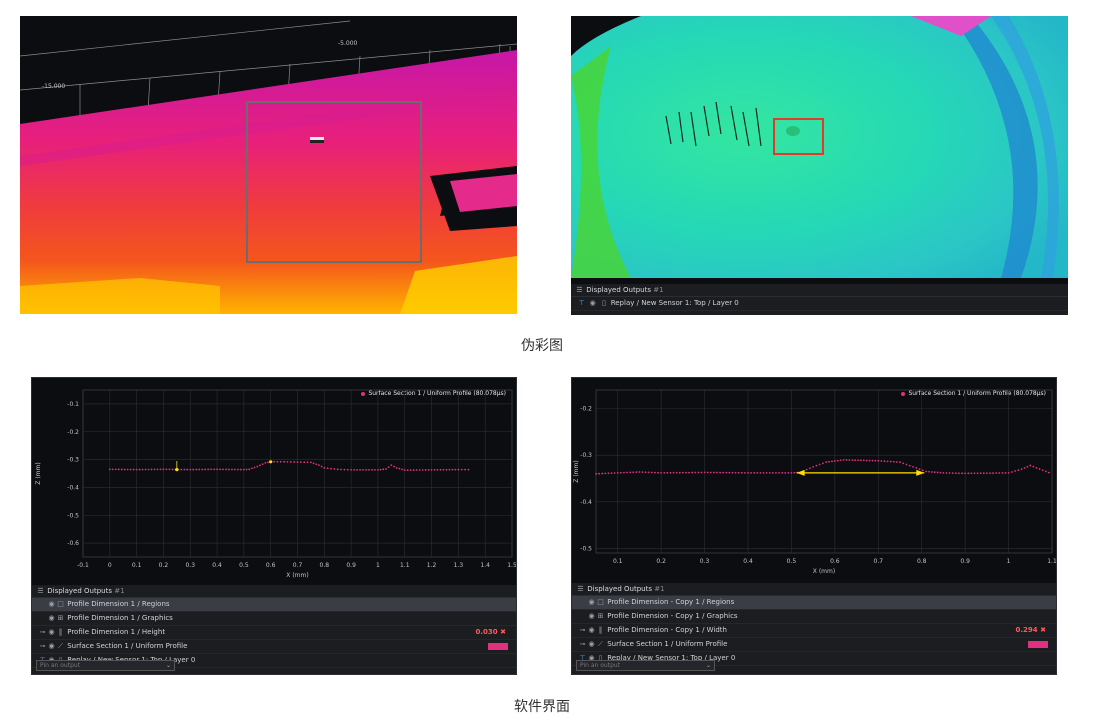  What do you see at coordinates (814, 617) in the screenshot?
I see `output-row-graphics: ◉ ⊞ Profile Dimension - Copy 1 / Graphics` at bounding box center [814, 617].